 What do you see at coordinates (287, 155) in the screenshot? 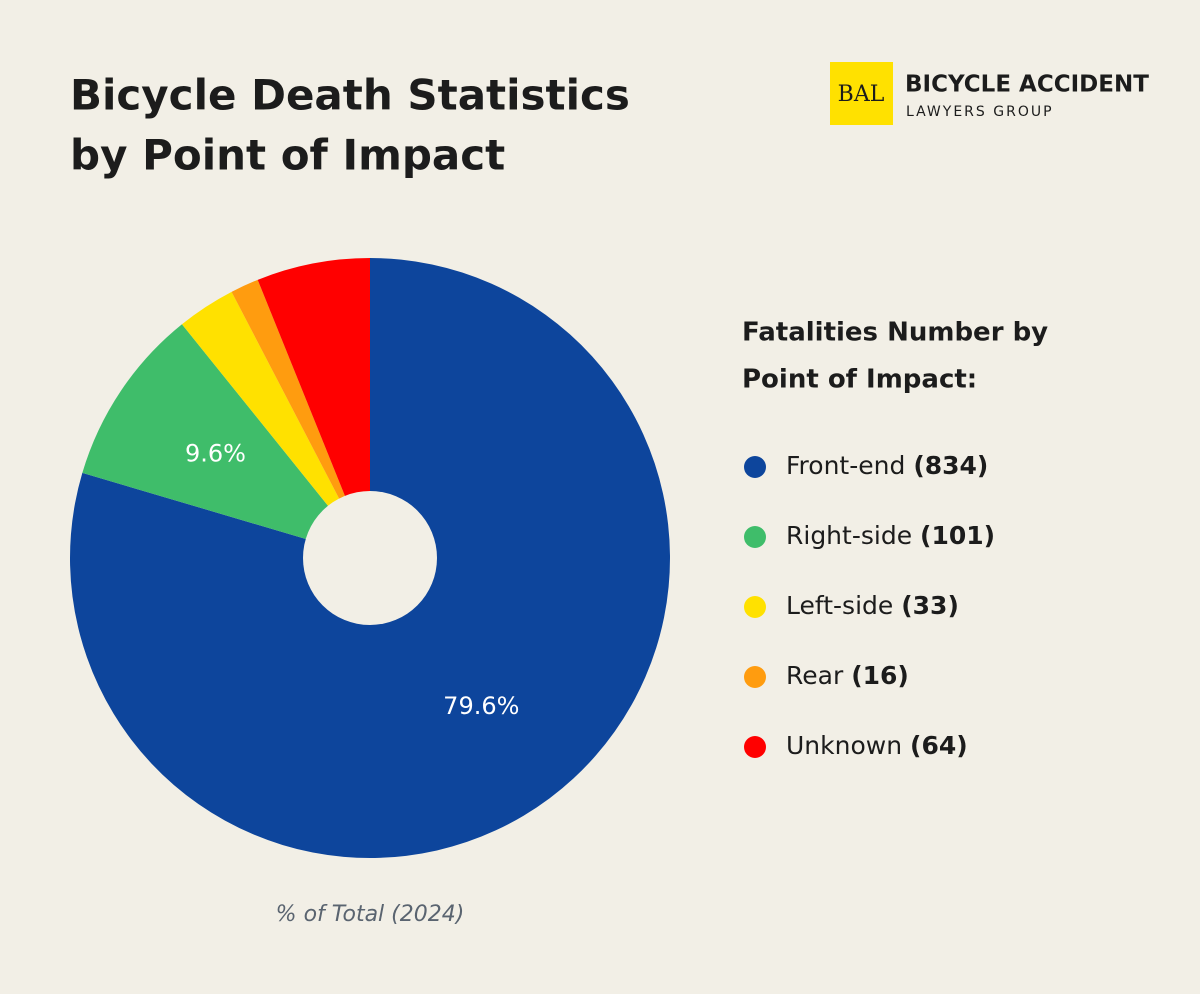
I see `chart-title: by Point of Impact` at bounding box center [287, 155].